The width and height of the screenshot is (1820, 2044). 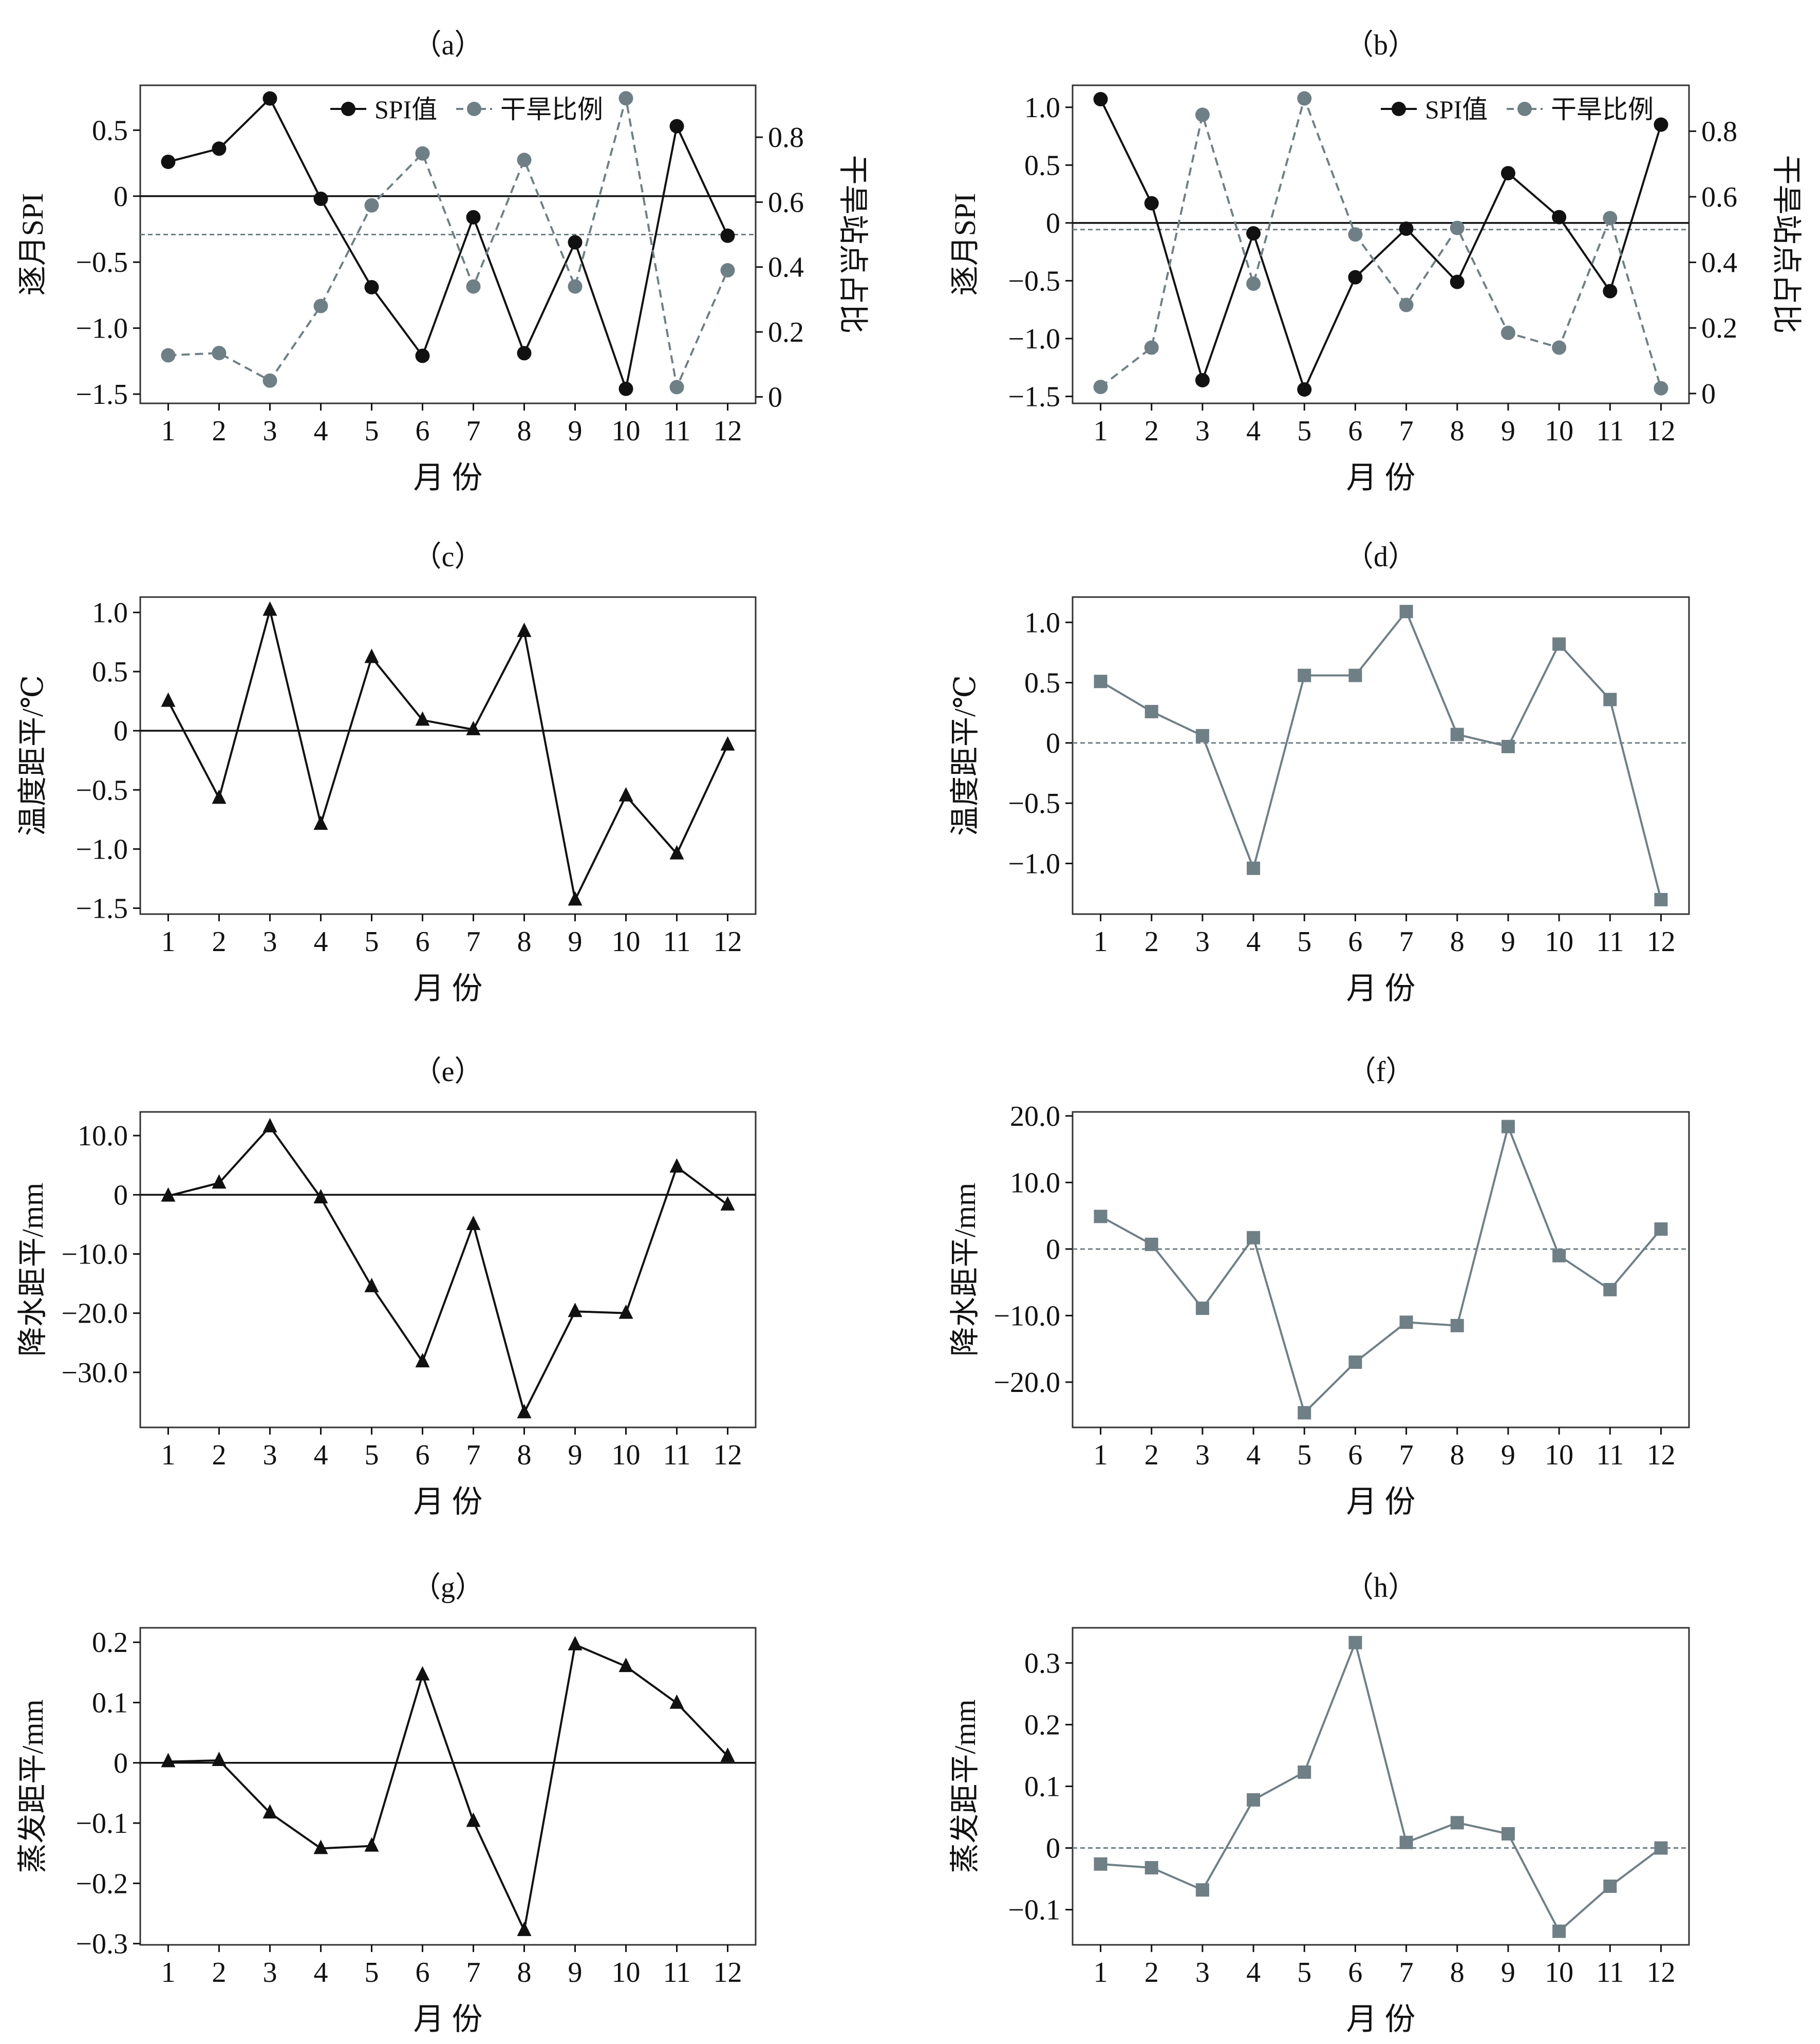 I want to click on y2-tick-label: 0.6, so click(x=786, y=202).